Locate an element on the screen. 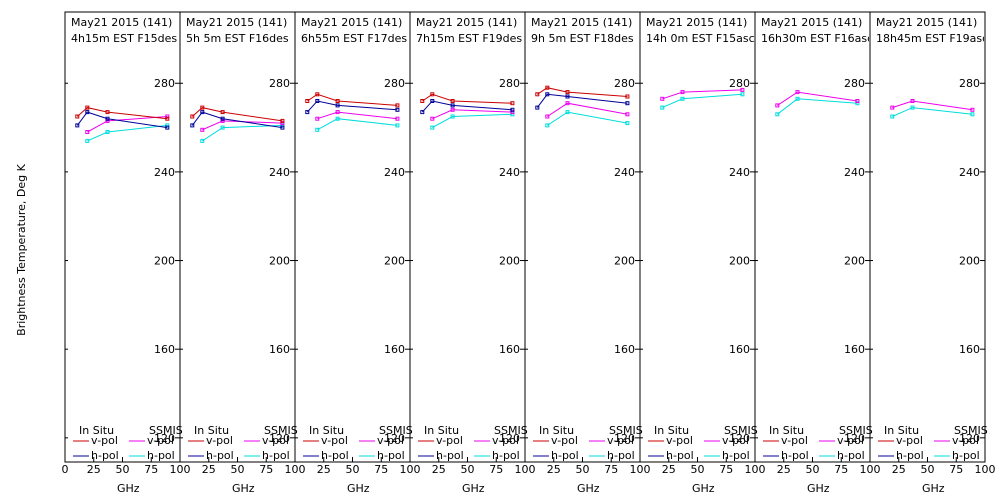 The image size is (1000, 500). panel-header: May21 2015 (141) 16h30m EST F16asc is located at coordinates (815, 30).